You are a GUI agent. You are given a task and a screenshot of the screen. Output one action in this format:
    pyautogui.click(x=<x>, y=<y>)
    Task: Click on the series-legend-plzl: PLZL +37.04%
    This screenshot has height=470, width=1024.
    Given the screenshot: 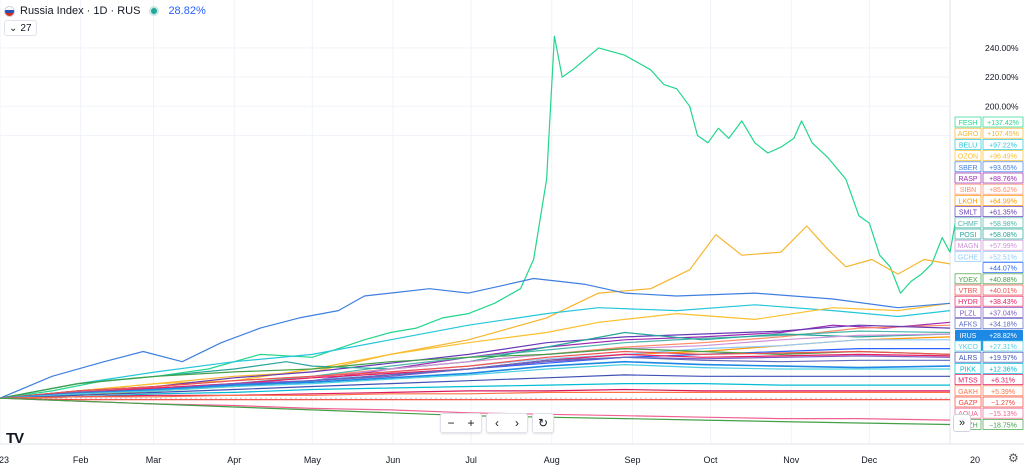 What is the action you would take?
    pyautogui.click(x=989, y=312)
    